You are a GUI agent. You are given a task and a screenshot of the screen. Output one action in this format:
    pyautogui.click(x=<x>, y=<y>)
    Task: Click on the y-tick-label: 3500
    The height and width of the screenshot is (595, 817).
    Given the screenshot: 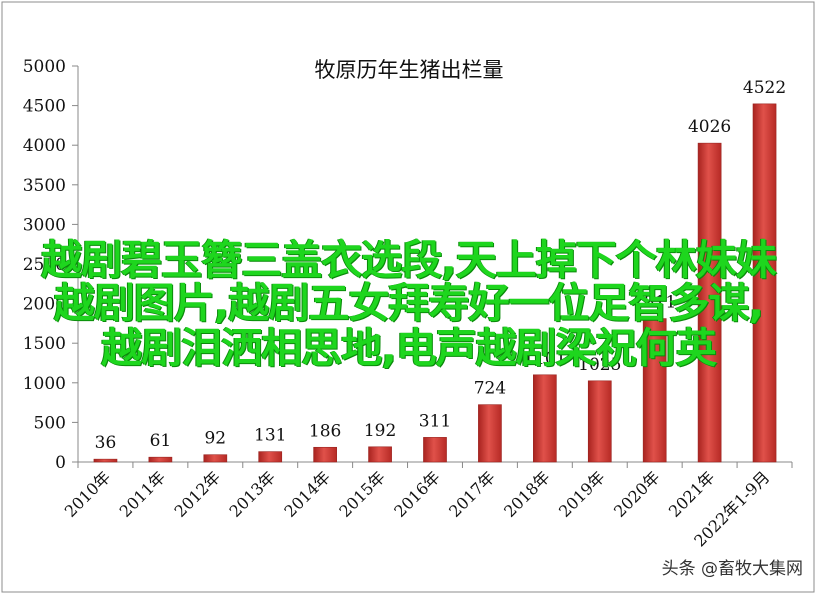 What is the action you would take?
    pyautogui.click(x=44, y=186)
    